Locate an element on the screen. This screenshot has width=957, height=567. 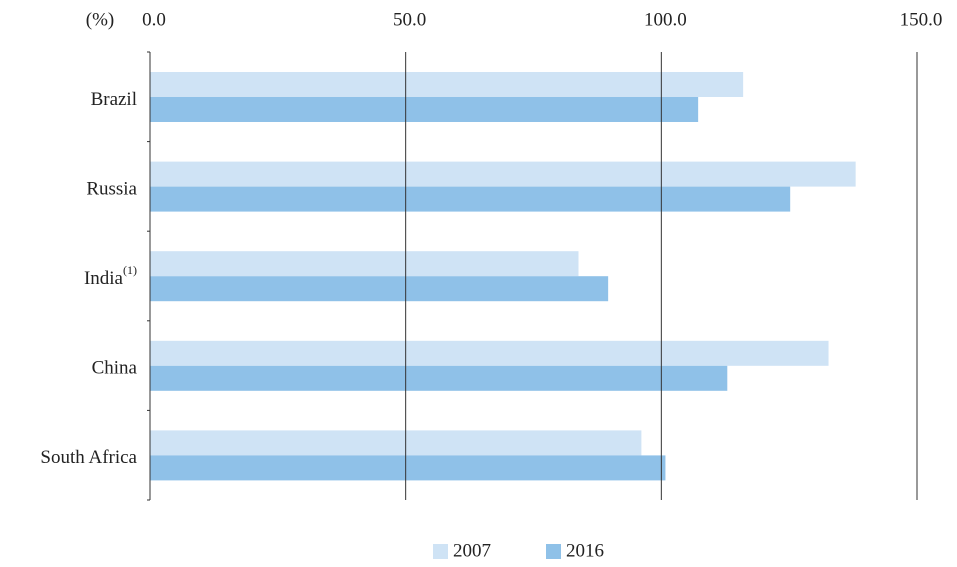
x-tick-label: 50.0 is located at coordinates (409, 19).